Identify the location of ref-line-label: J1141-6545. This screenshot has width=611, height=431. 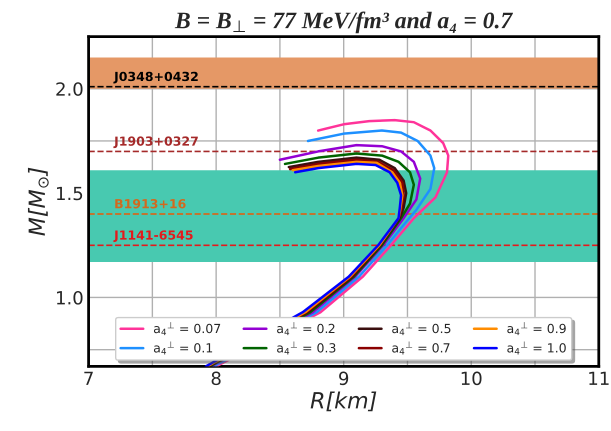
(153, 236).